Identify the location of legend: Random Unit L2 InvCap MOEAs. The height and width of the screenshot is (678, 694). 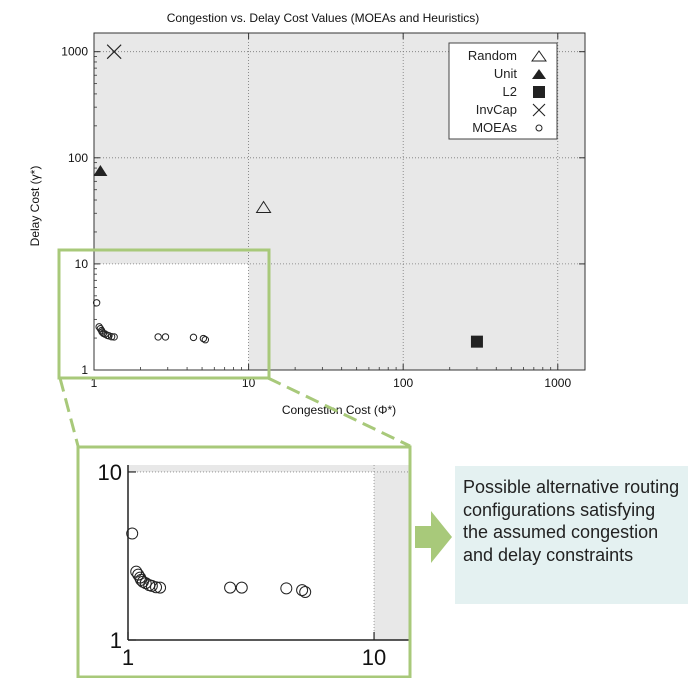
(503, 91).